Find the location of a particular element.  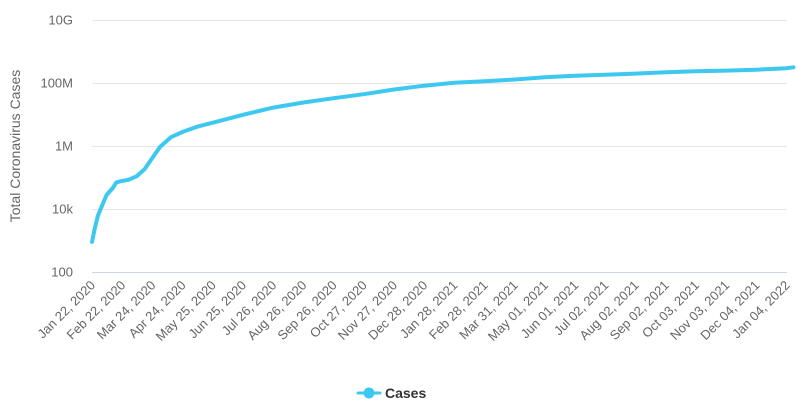

y-tick-label: 100 is located at coordinates (62, 272).